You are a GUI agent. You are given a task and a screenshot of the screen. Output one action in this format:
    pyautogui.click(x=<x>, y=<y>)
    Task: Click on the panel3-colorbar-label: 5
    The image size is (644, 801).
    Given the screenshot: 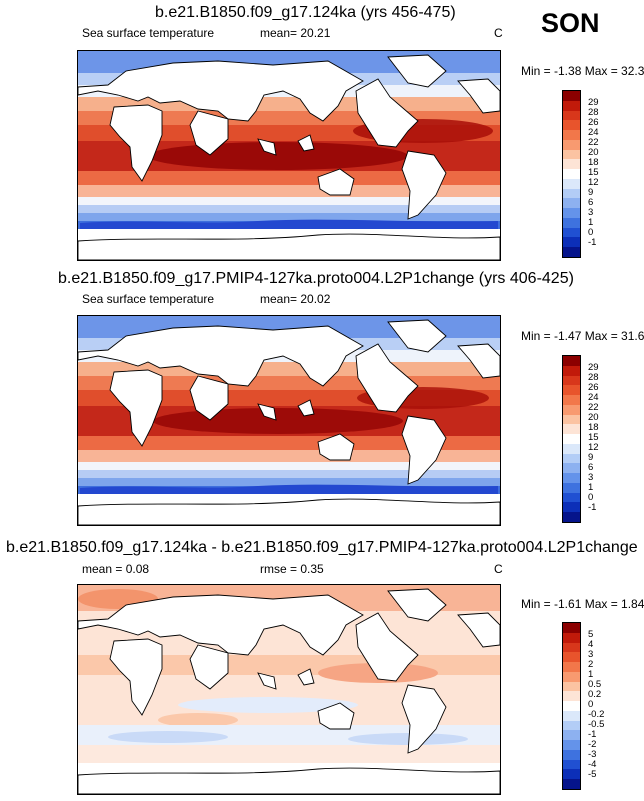 What is the action you would take?
    pyautogui.click(x=591, y=634)
    